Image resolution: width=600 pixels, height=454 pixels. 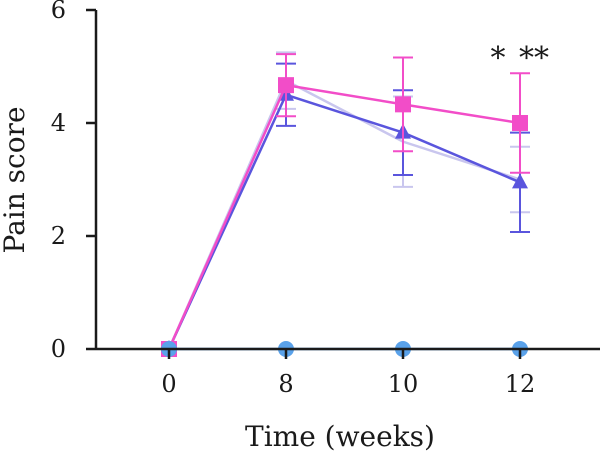 I want to click on triangle-marker, so click(x=520, y=181).